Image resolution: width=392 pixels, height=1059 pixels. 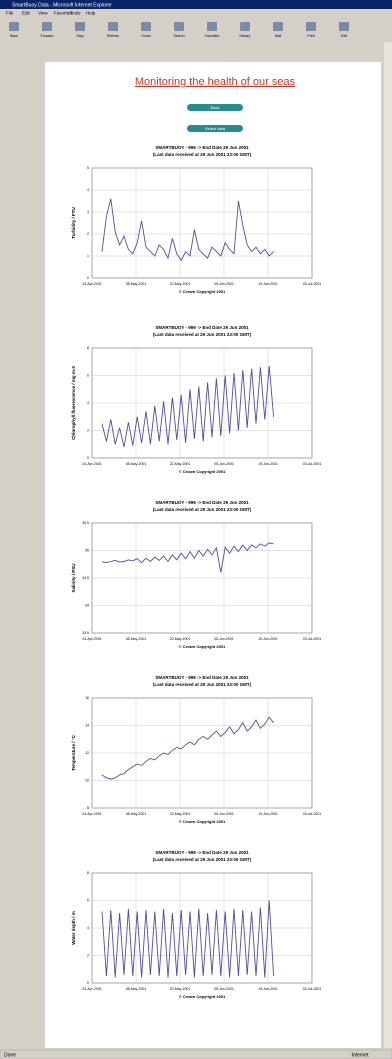 I want to click on status-bar, so click(x=196, y=1054).